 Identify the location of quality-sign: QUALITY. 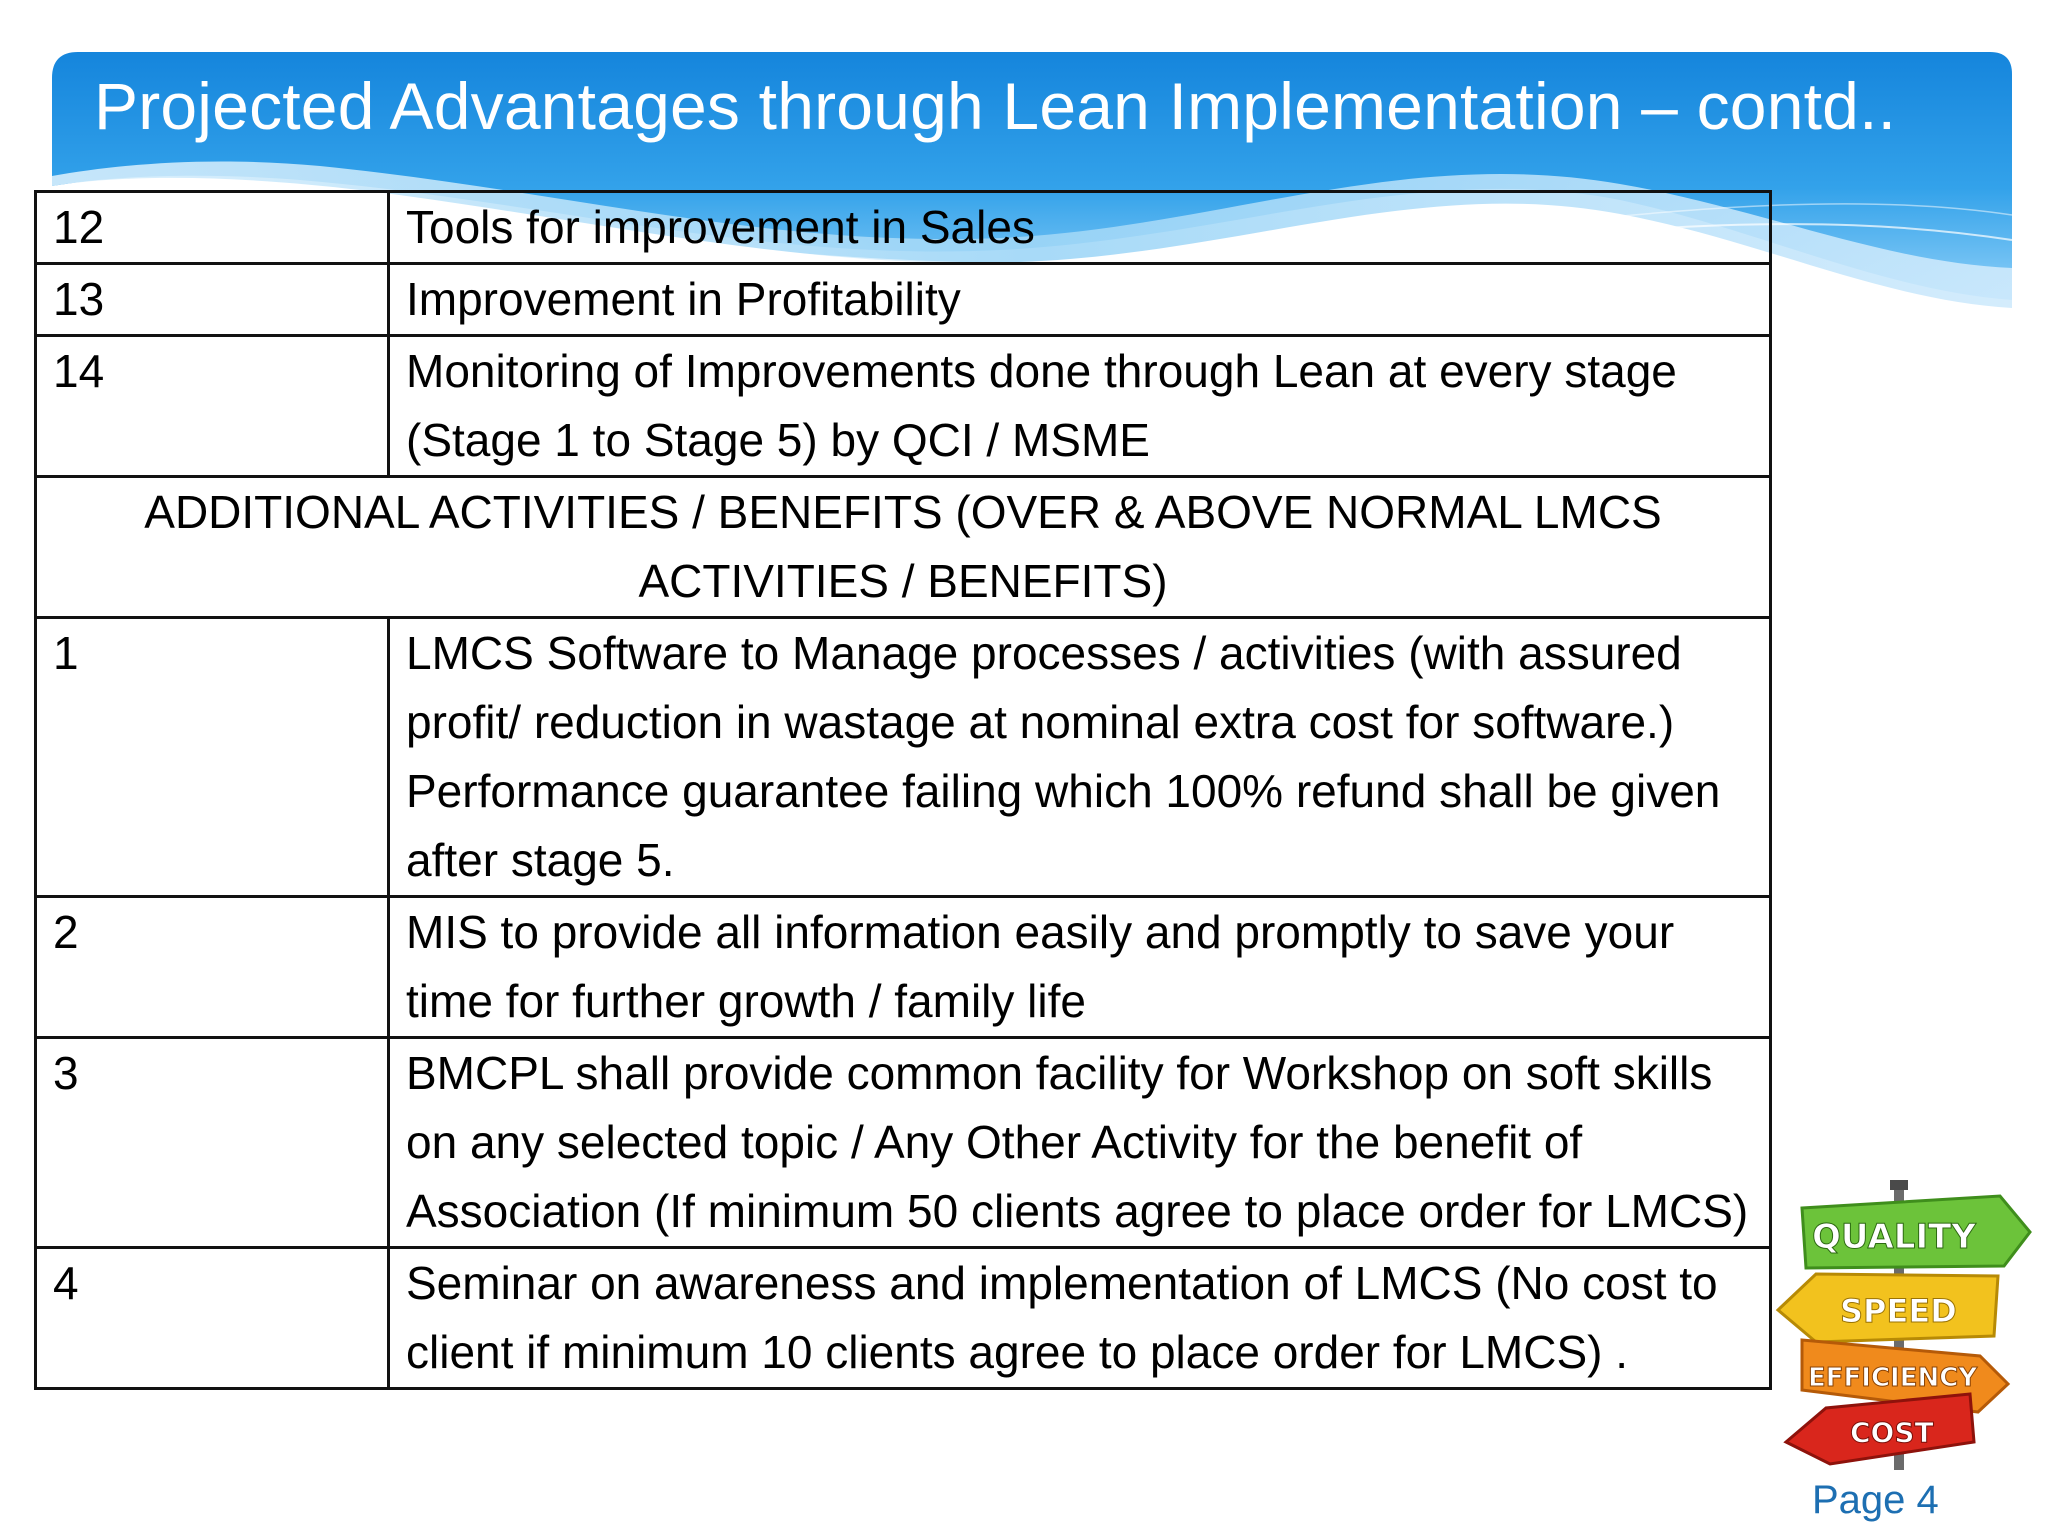
(1916, 1232).